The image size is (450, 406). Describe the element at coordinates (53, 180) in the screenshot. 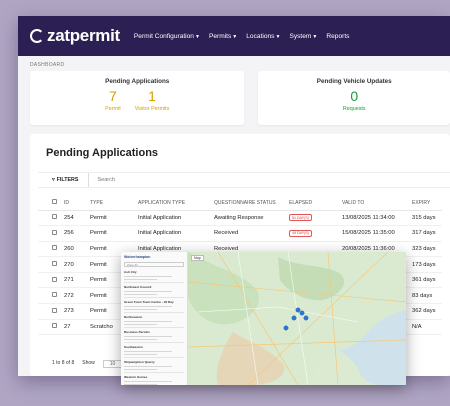

I see `filter-icon: ▿` at that location.